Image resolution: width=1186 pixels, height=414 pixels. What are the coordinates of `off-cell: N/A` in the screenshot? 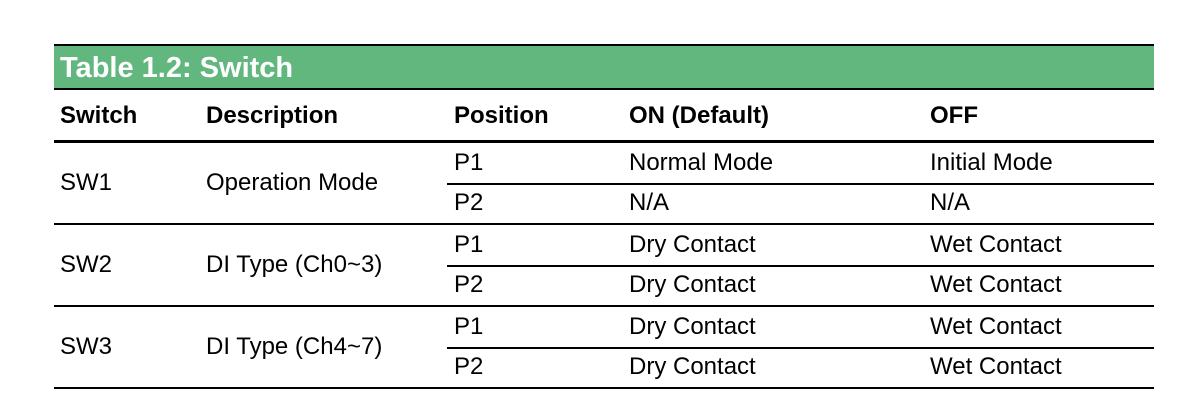 It's located at (950, 202).